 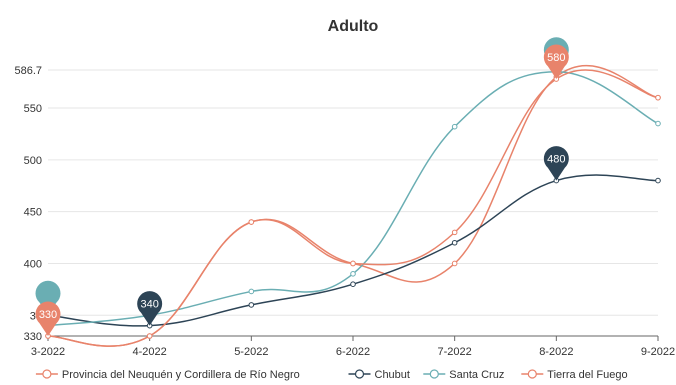 I want to click on legend-item-1: Chubut, so click(x=379, y=375).